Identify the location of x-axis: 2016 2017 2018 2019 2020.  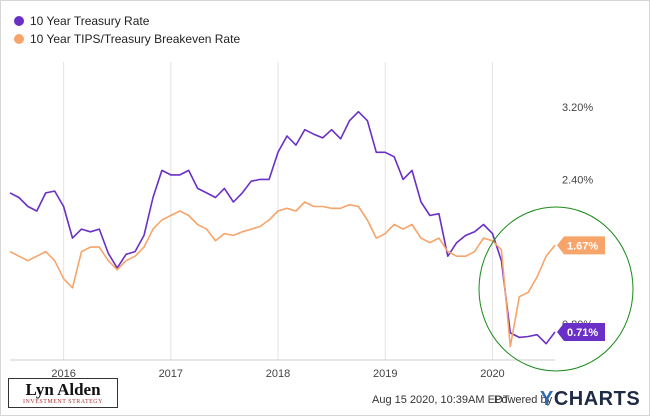
(277, 374).